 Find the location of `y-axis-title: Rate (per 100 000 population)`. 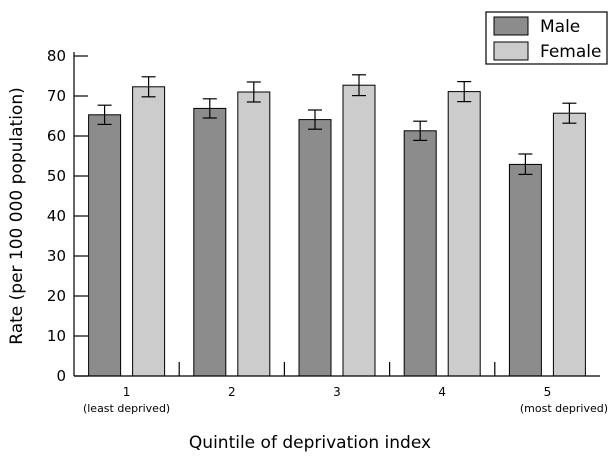

y-axis-title: Rate (per 100 000 population) is located at coordinates (17, 215).